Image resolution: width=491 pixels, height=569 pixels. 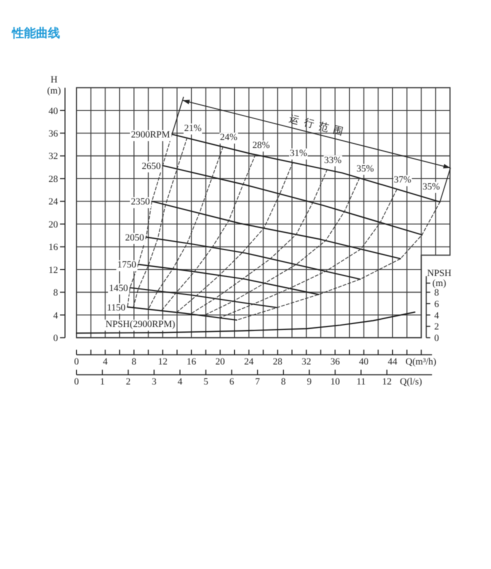 What do you see at coordinates (309, 383) in the screenshot?
I see `x2-axis-tick-label: 9` at bounding box center [309, 383].